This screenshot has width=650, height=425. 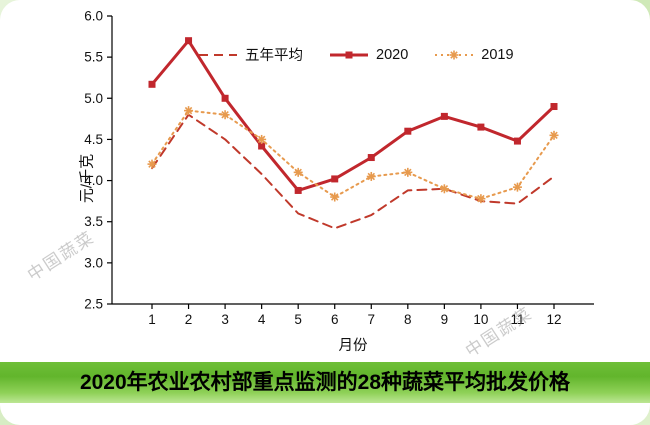 What do you see at coordinates (335, 319) in the screenshot?
I see `svg-text: 6` at bounding box center [335, 319].